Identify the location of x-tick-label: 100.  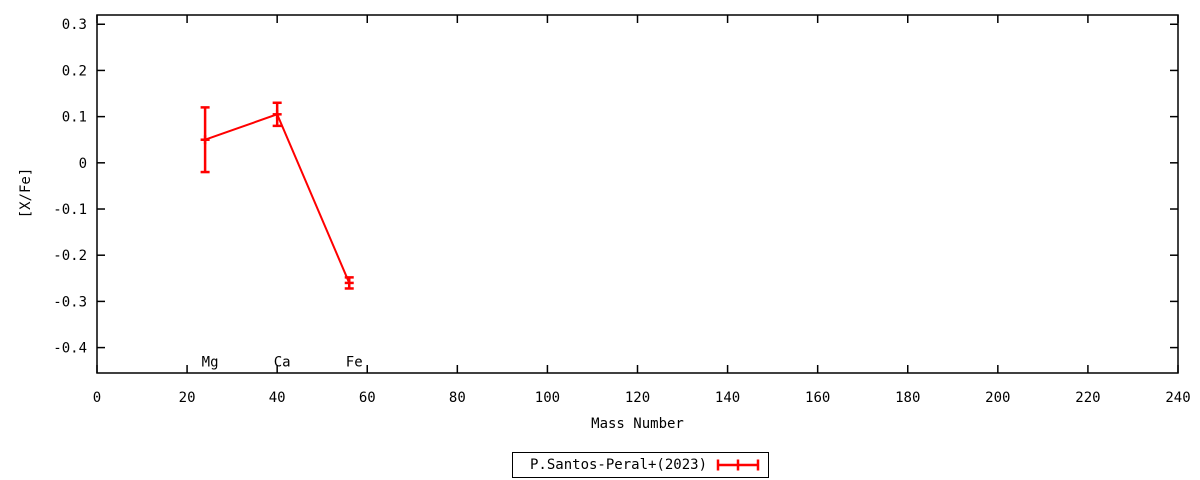
(547, 398).